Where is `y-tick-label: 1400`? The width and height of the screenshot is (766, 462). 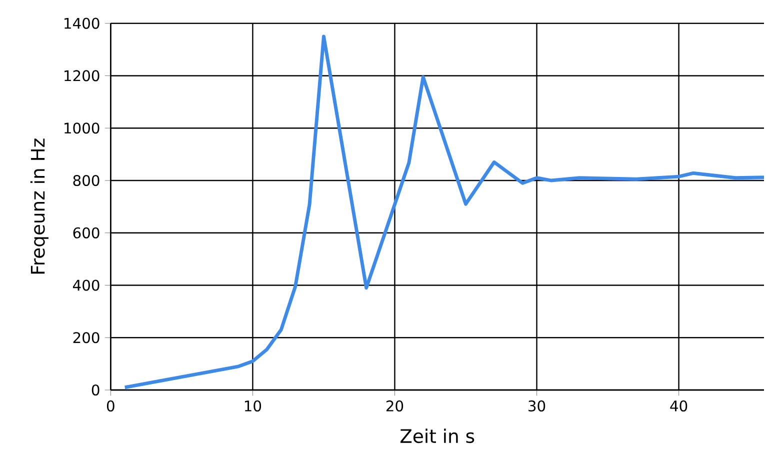 y-tick-label: 1400 is located at coordinates (82, 23).